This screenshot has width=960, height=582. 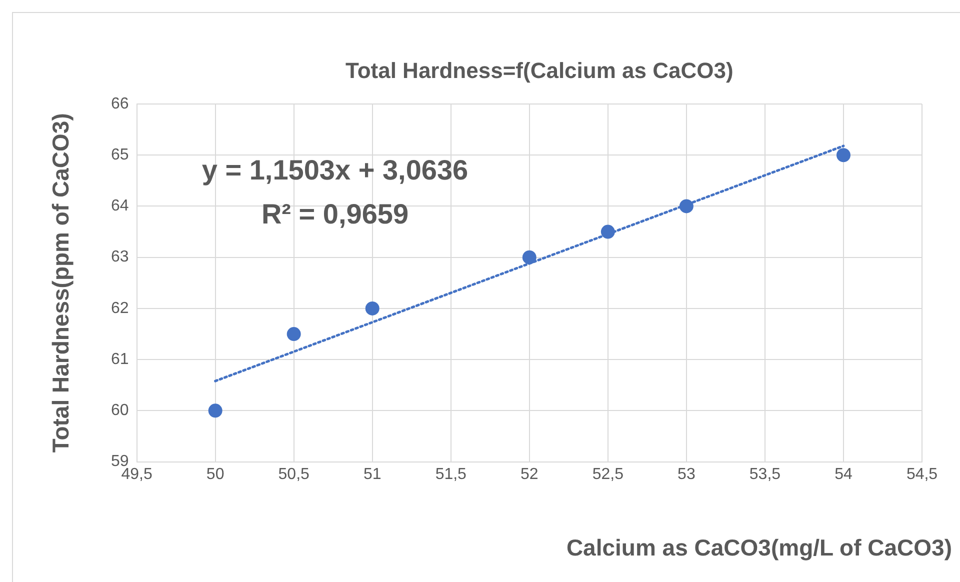 I want to click on x-axis-title: Calcium as CaCO3(mg/L of CaCO3), so click(x=759, y=547).